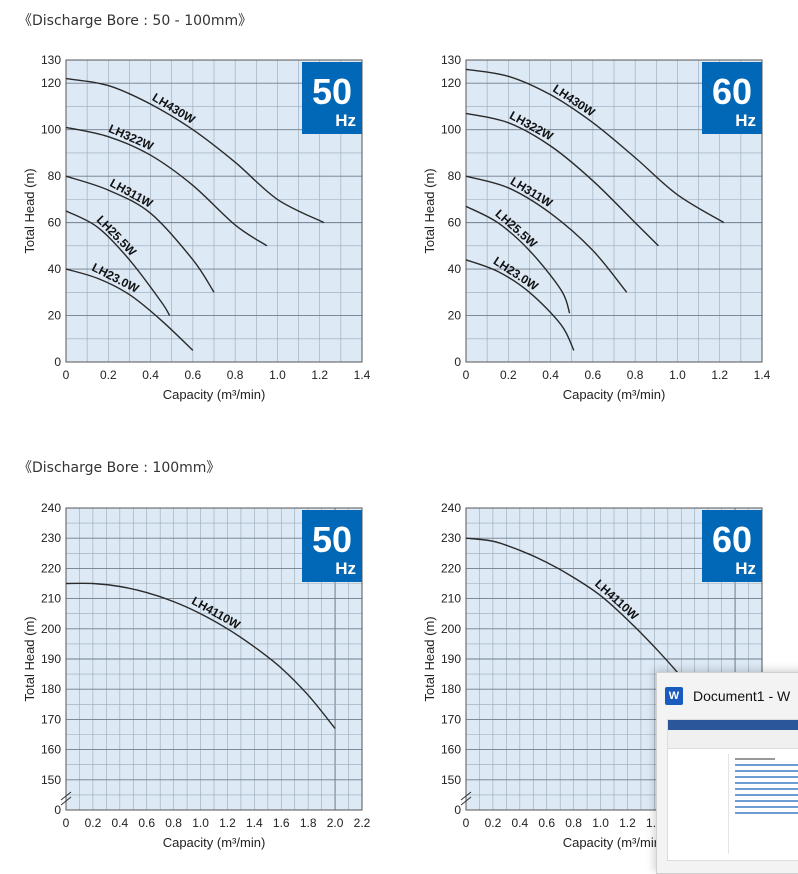  What do you see at coordinates (451, 629) in the screenshot?
I see `y-tick-label: 200` at bounding box center [451, 629].